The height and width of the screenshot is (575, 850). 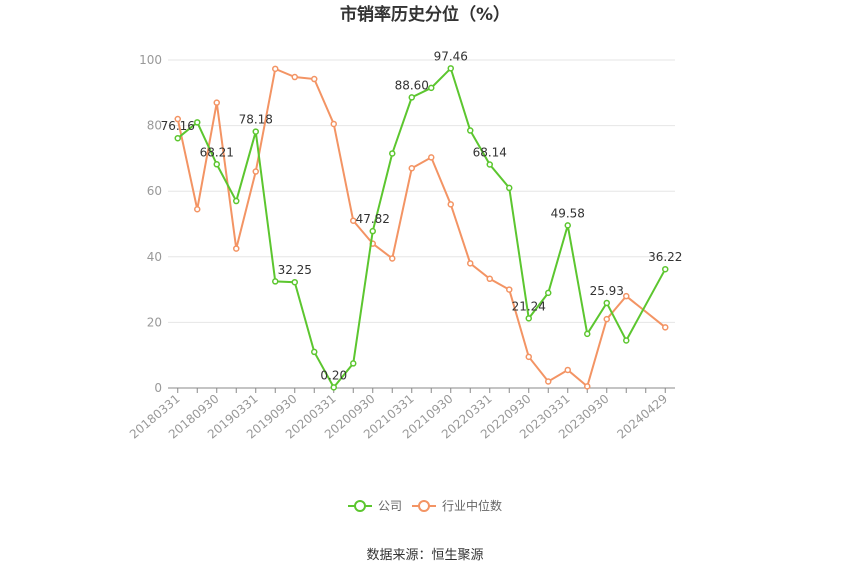 I want to click on y-tick-label: 60, so click(x=154, y=191).